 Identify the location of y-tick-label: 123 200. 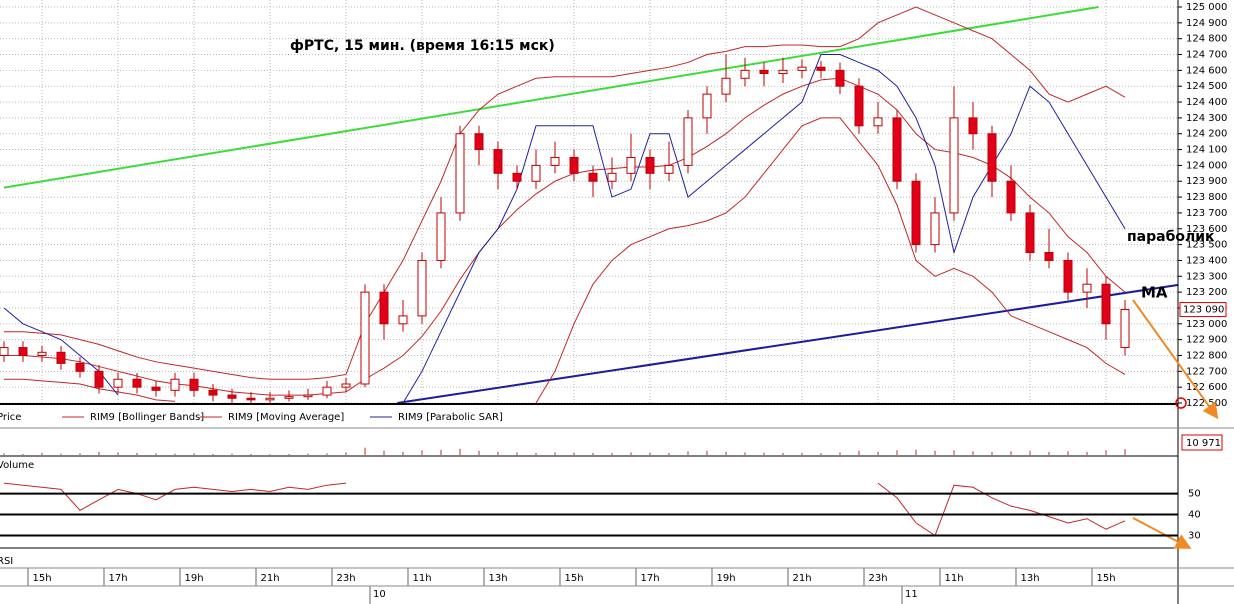
(1206, 292).